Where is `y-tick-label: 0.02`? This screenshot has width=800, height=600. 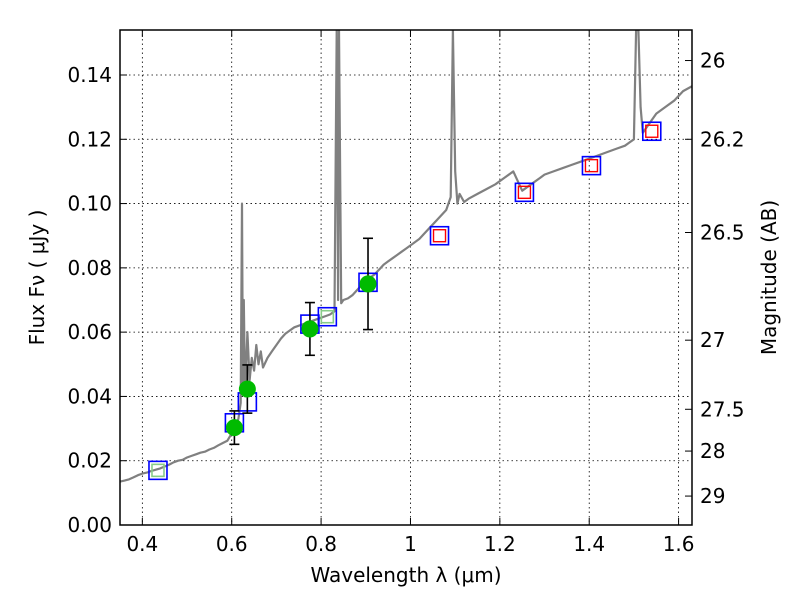
y-tick-label: 0.02 is located at coordinates (89, 461).